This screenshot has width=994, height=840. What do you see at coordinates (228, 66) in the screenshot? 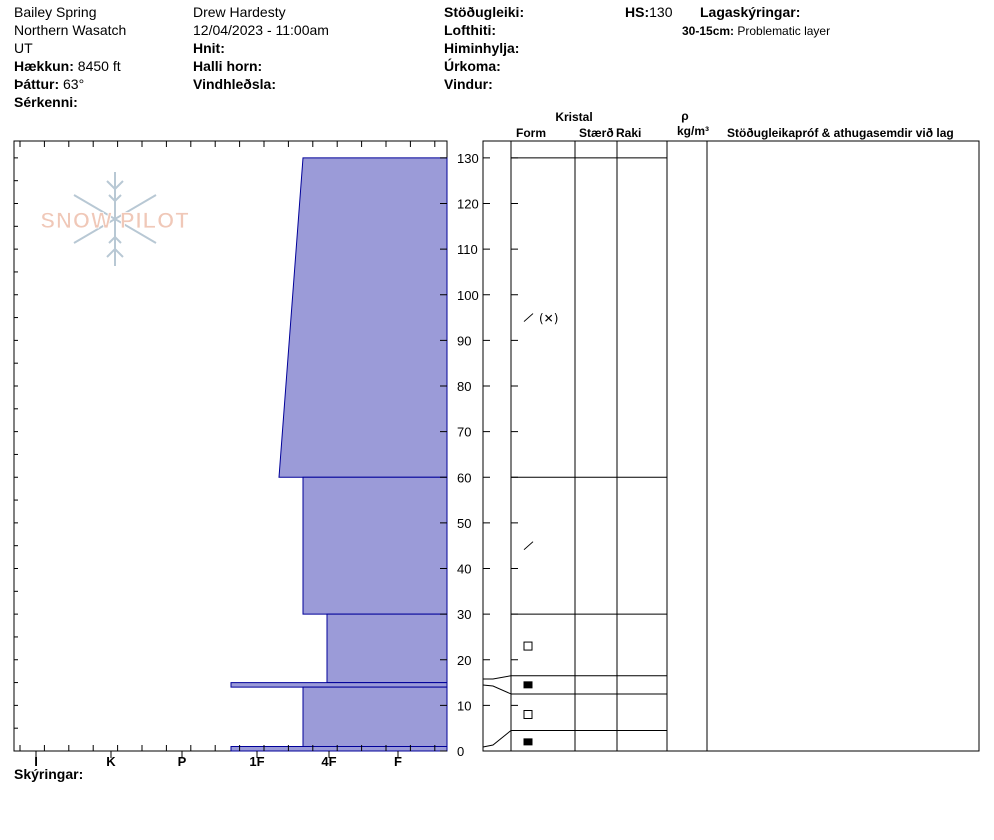
I see `slope-angle-label: Halli horn:` at bounding box center [228, 66].